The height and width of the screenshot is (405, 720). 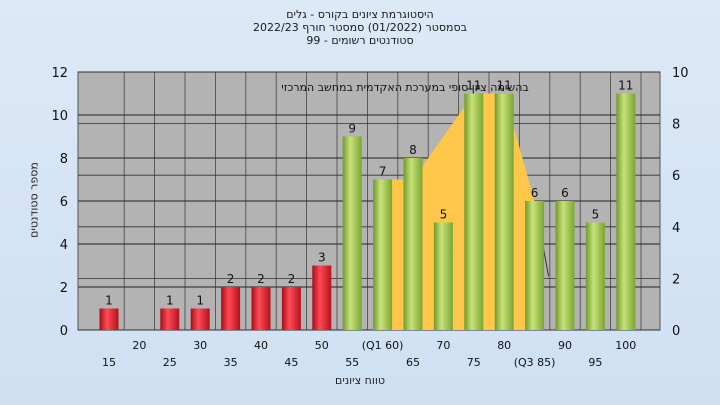 What do you see at coordinates (676, 176) in the screenshot?
I see `y2-tick-label: 6` at bounding box center [676, 176].